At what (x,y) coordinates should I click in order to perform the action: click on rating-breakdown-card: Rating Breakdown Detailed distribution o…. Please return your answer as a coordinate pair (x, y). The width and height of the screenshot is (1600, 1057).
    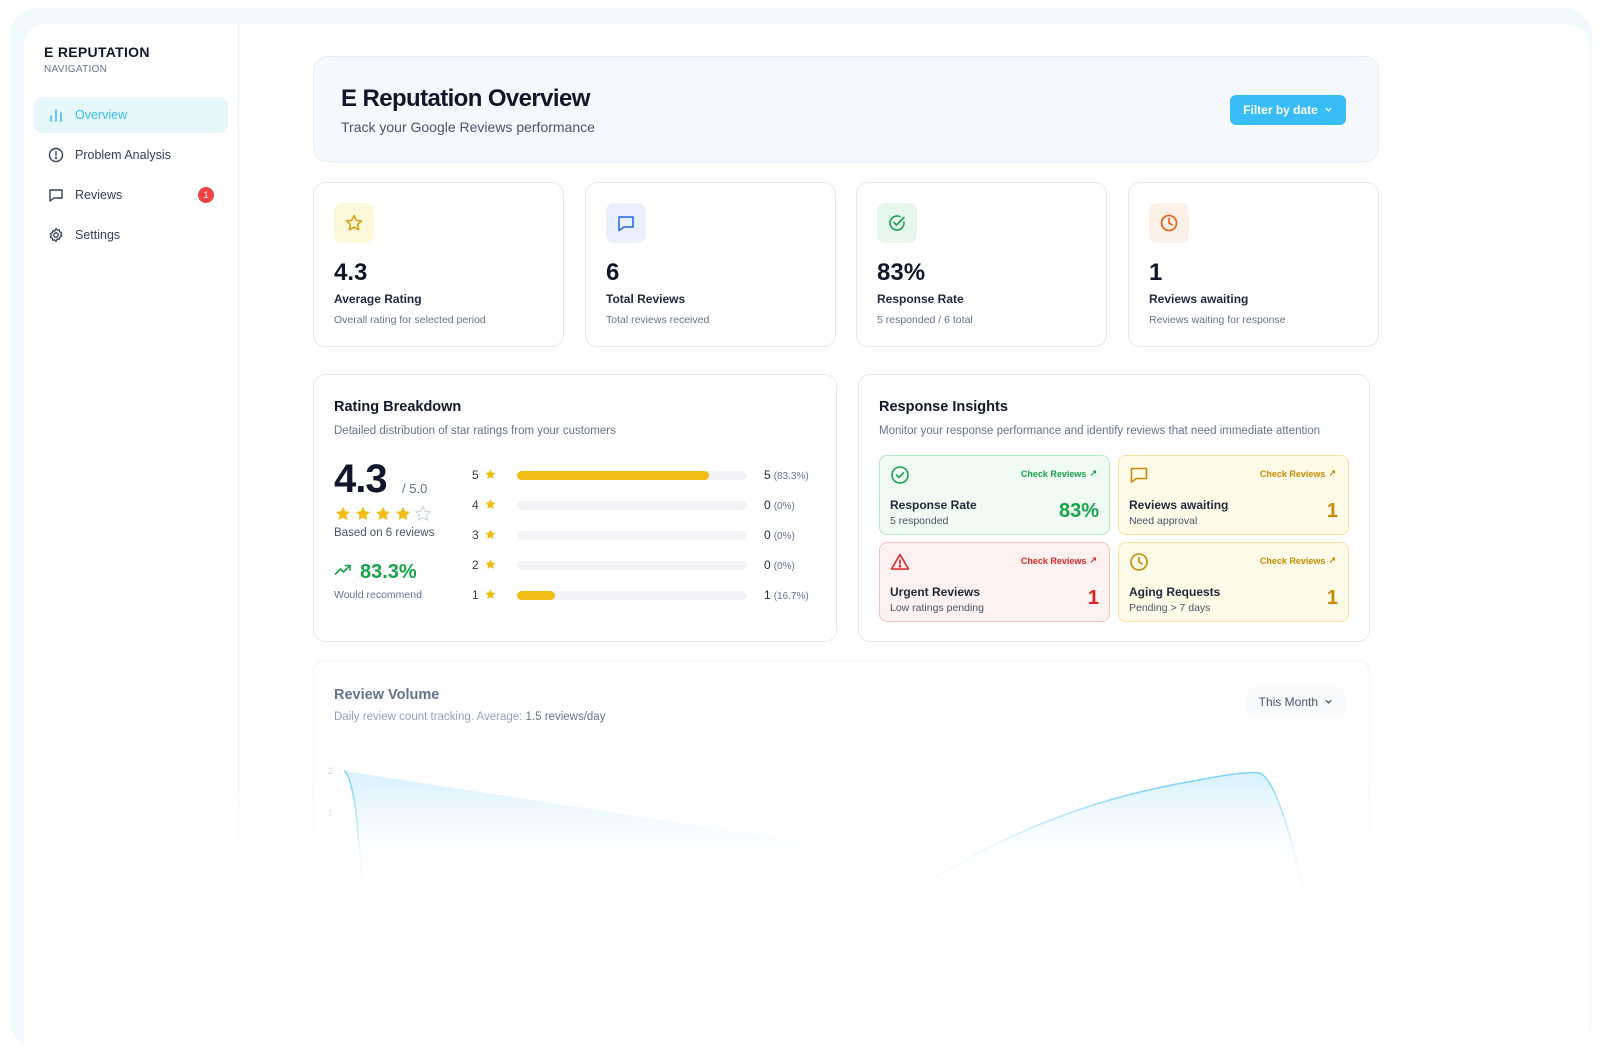
    Looking at the image, I should click on (575, 508).